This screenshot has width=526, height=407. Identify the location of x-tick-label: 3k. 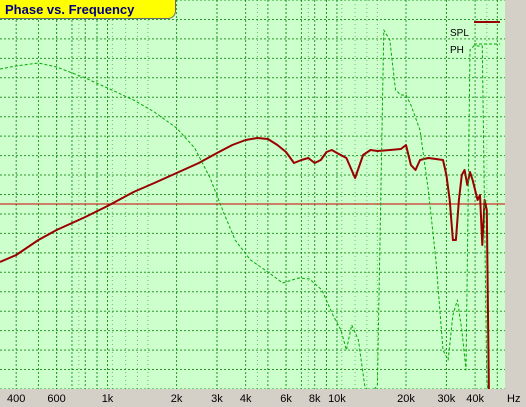
(217, 399).